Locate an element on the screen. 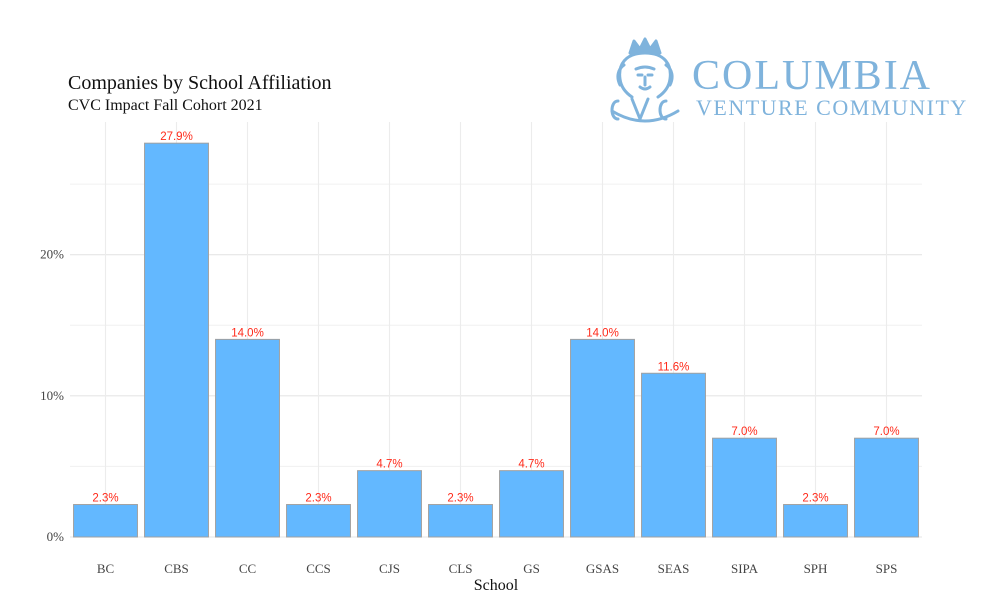 This screenshot has height=608, width=1000. x-tick-label: CBS is located at coordinates (176, 568).